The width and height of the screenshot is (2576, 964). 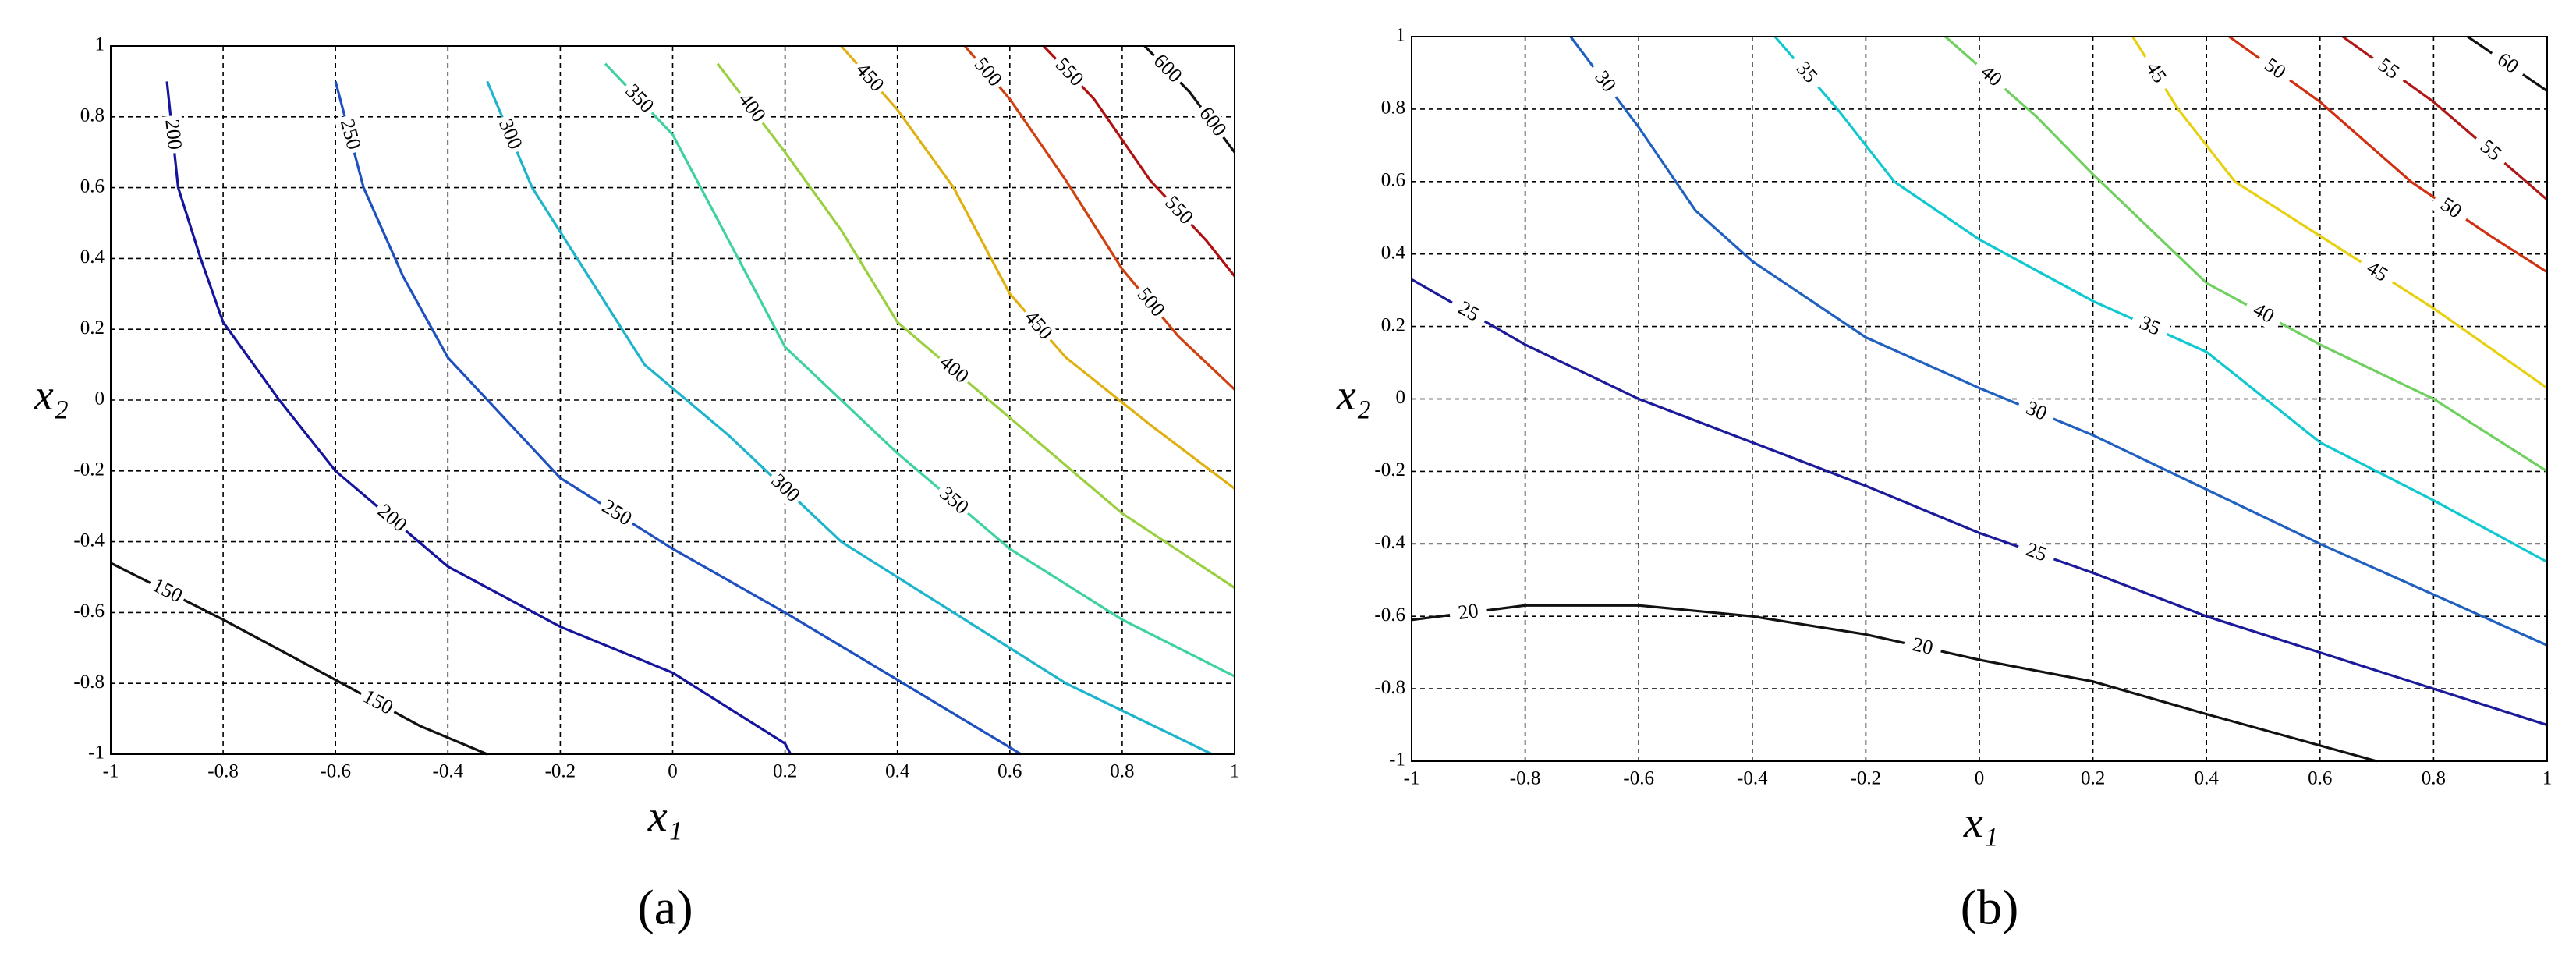 I want to click on contour-label-group: 200, so click(x=172, y=134).